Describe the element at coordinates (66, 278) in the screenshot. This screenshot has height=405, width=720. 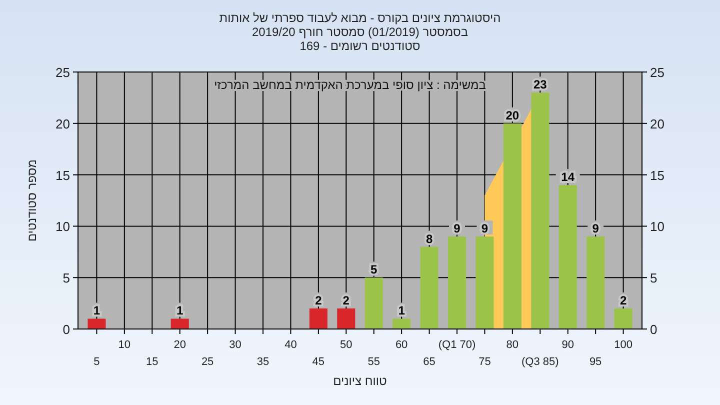
I see `y-tick-label: 5` at that location.